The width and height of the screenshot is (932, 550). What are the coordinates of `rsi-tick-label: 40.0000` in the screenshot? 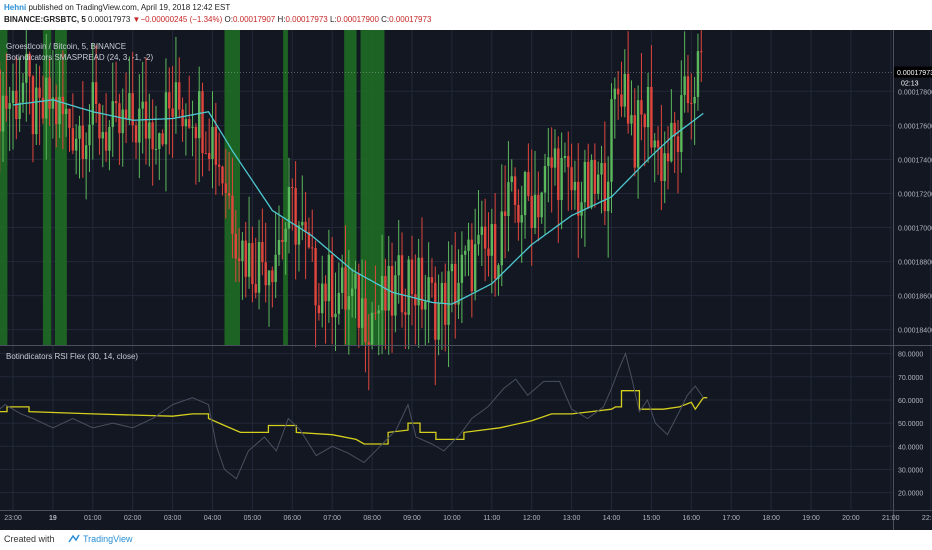 It's located at (910, 447).